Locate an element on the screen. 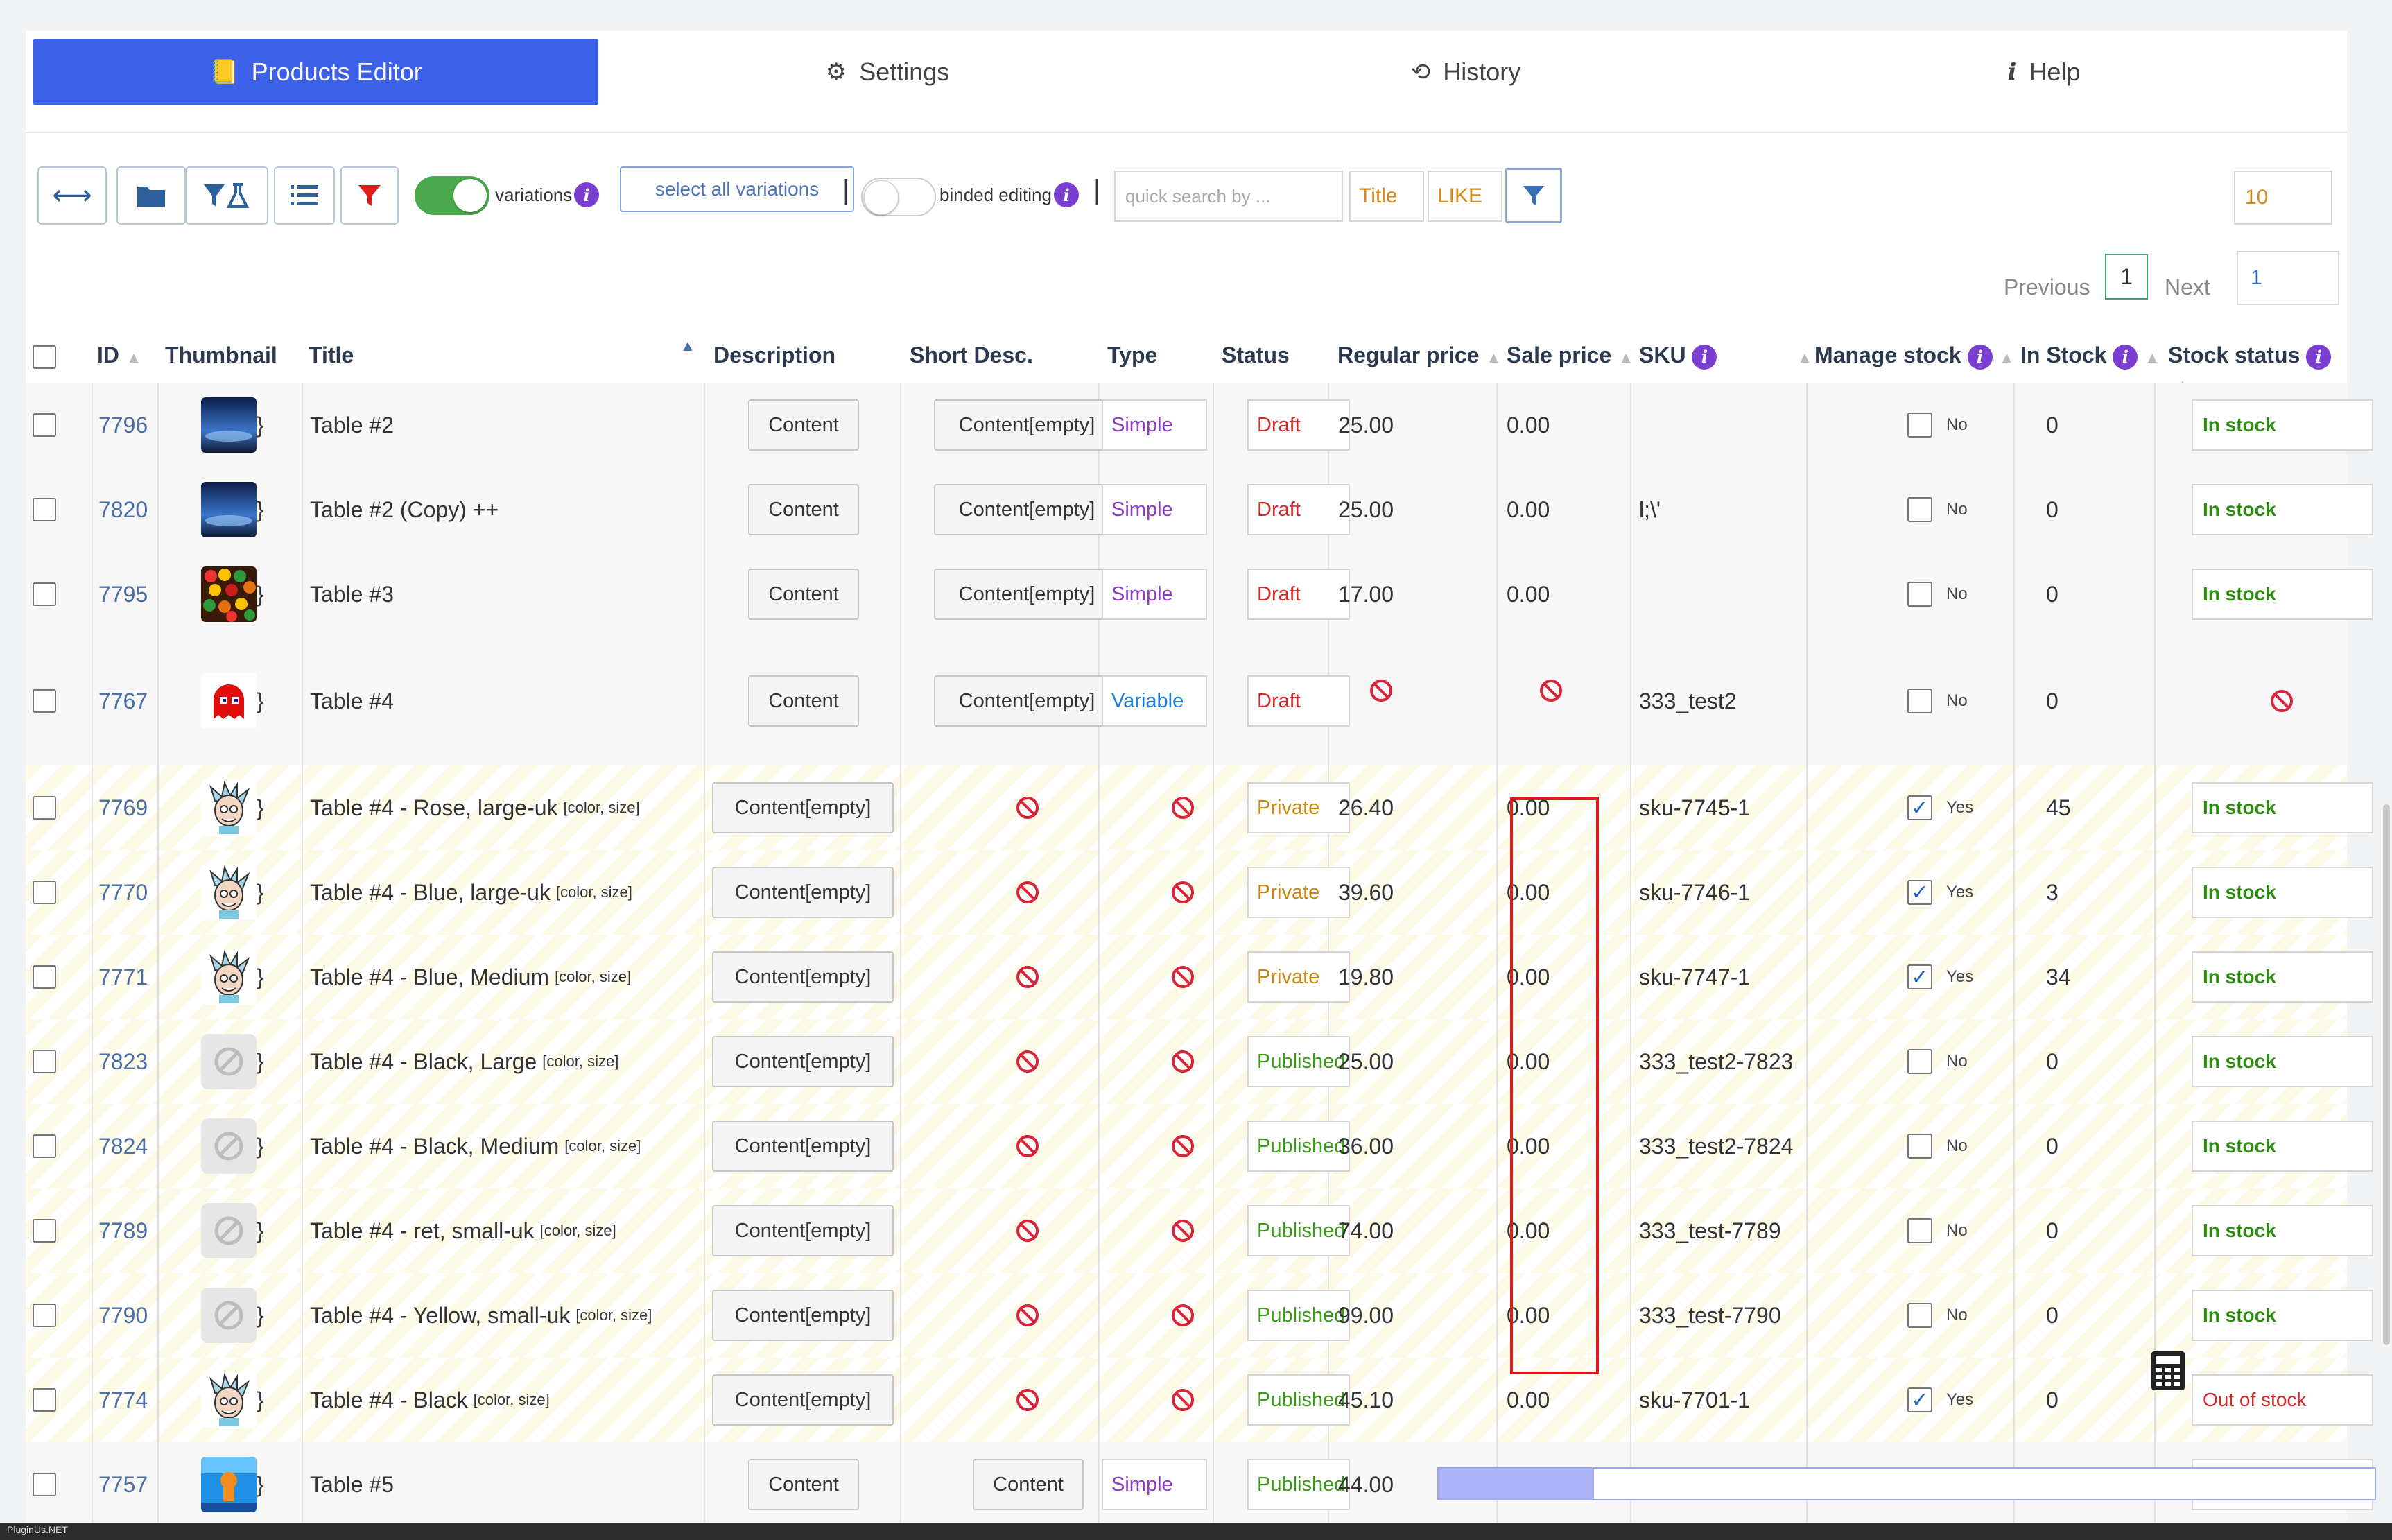 This screenshot has height=1540, width=2392. tab-products-editor: 📒 Products Editor is located at coordinates (315, 72).